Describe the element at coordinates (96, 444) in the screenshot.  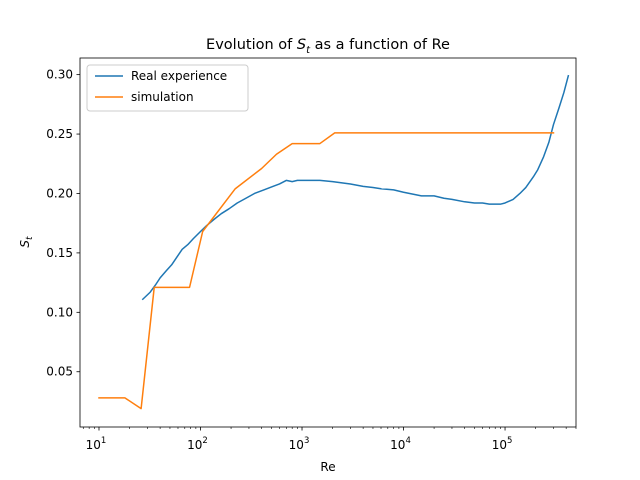
I see `x-tick-label: 10¹` at that location.